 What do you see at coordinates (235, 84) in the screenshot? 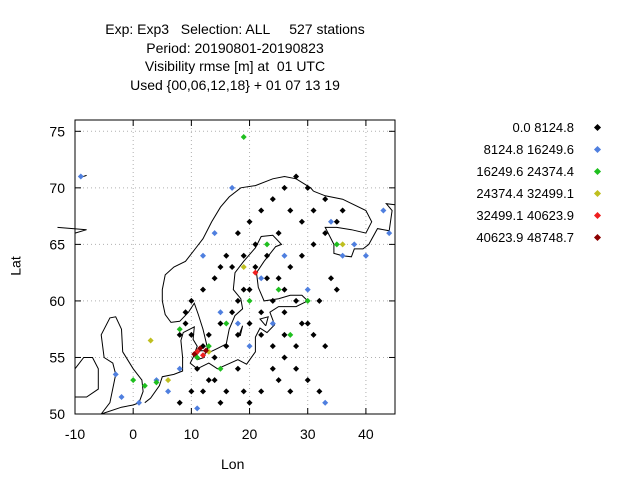
I see `title-line-4: Used {00,06,12,18} + 01 07 13 19` at bounding box center [235, 84].